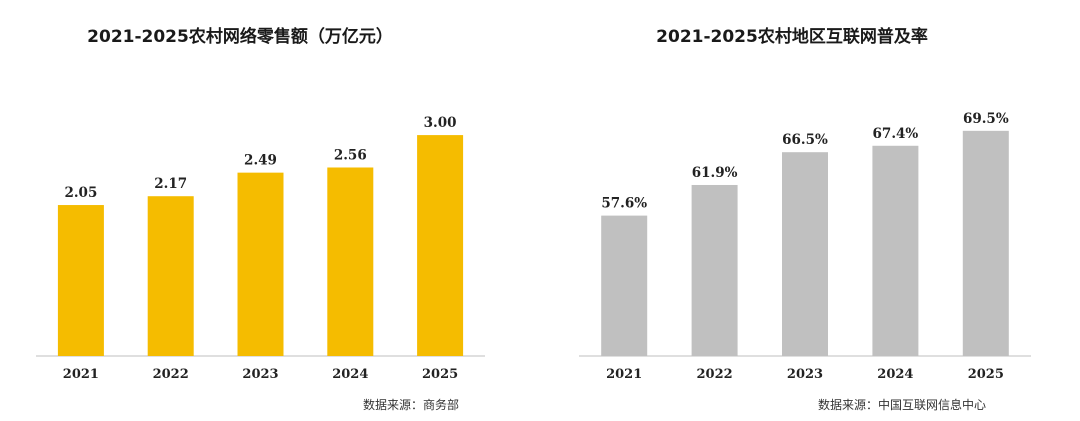  I want to click on right-bar-2025, so click(985, 243).